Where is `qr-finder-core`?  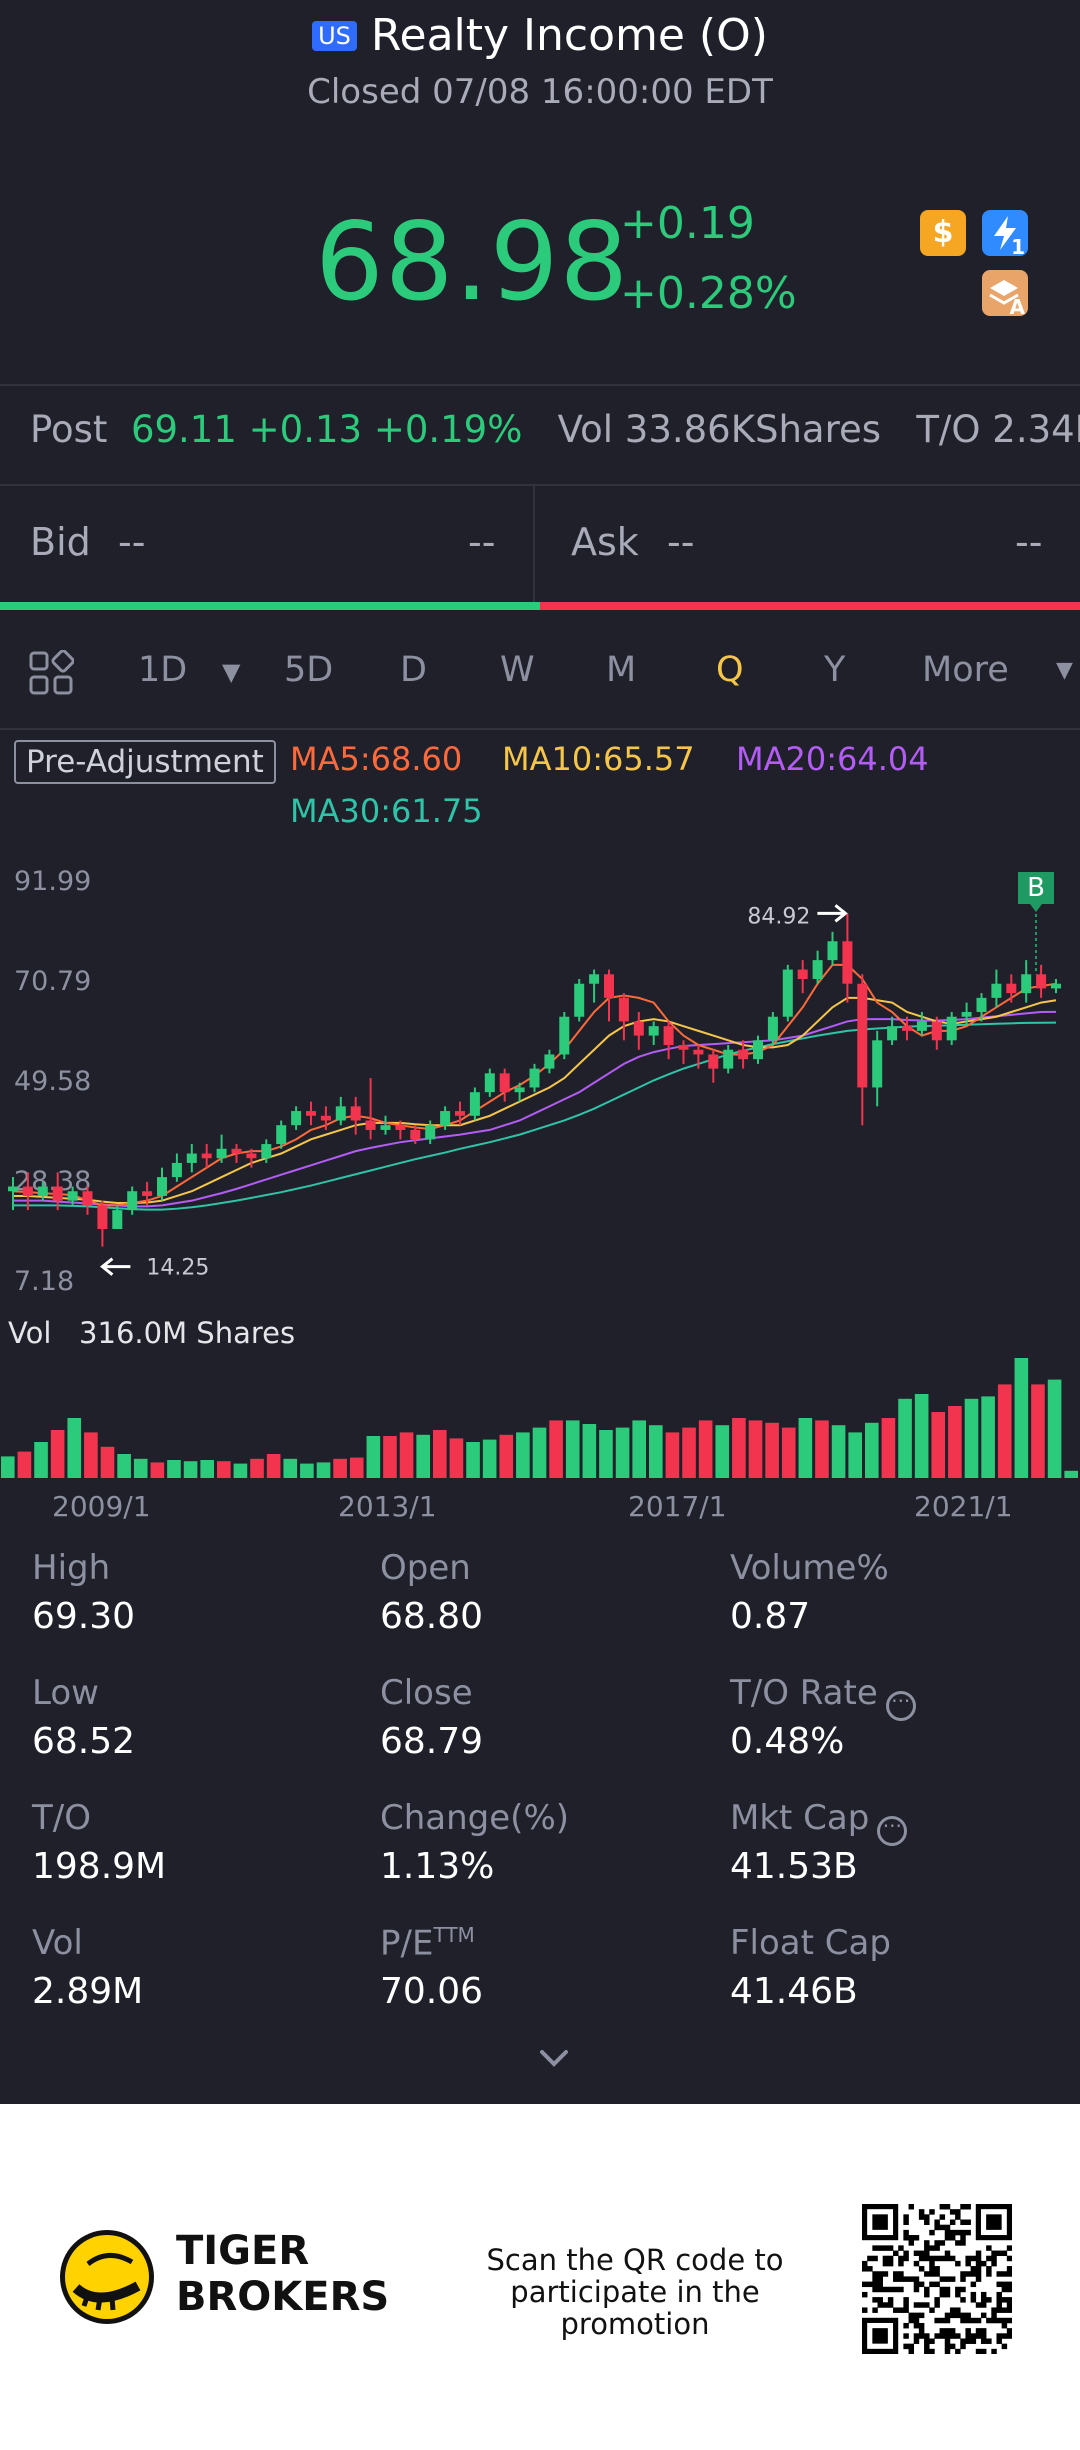
qr-finder-core is located at coordinates (880, 2222).